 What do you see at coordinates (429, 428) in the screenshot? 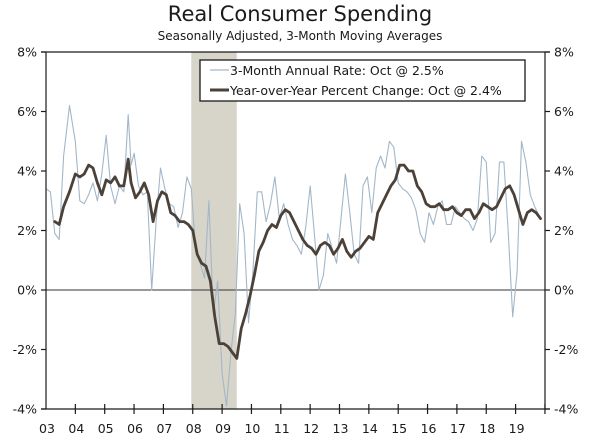
I see `x-tick-label: 16` at bounding box center [429, 428].